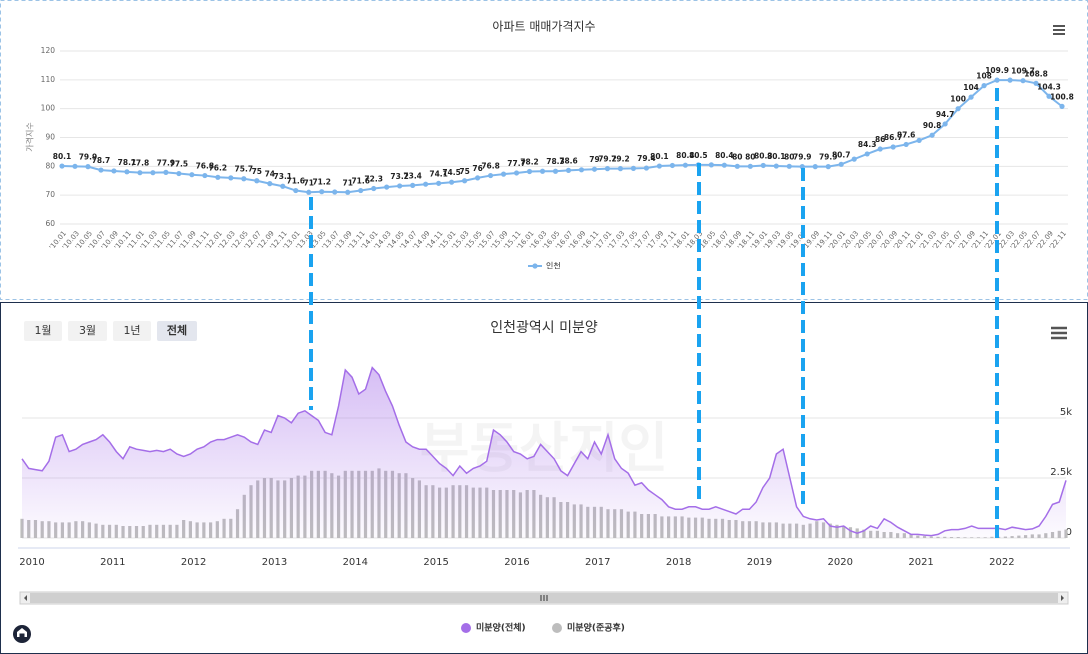 The image size is (1088, 654). I want to click on x-tick-label: 2013, so click(274, 562).